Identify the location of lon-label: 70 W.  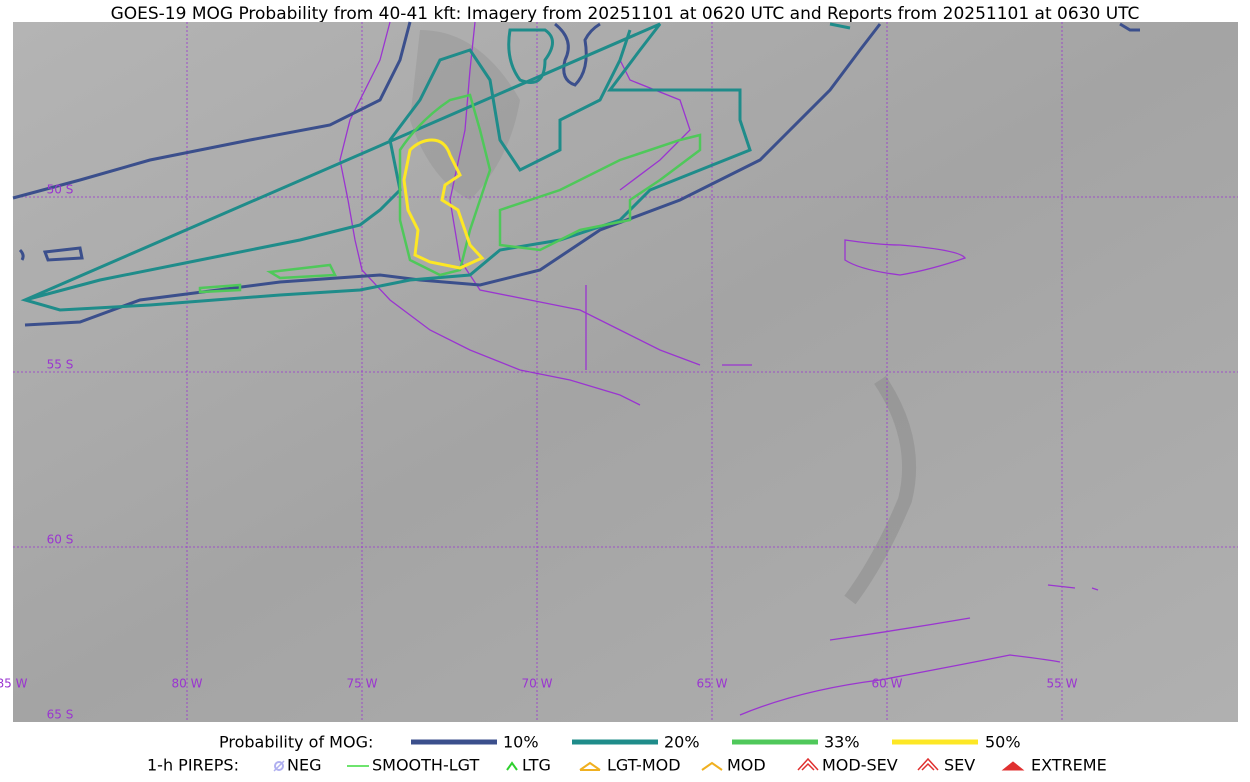
(537, 684).